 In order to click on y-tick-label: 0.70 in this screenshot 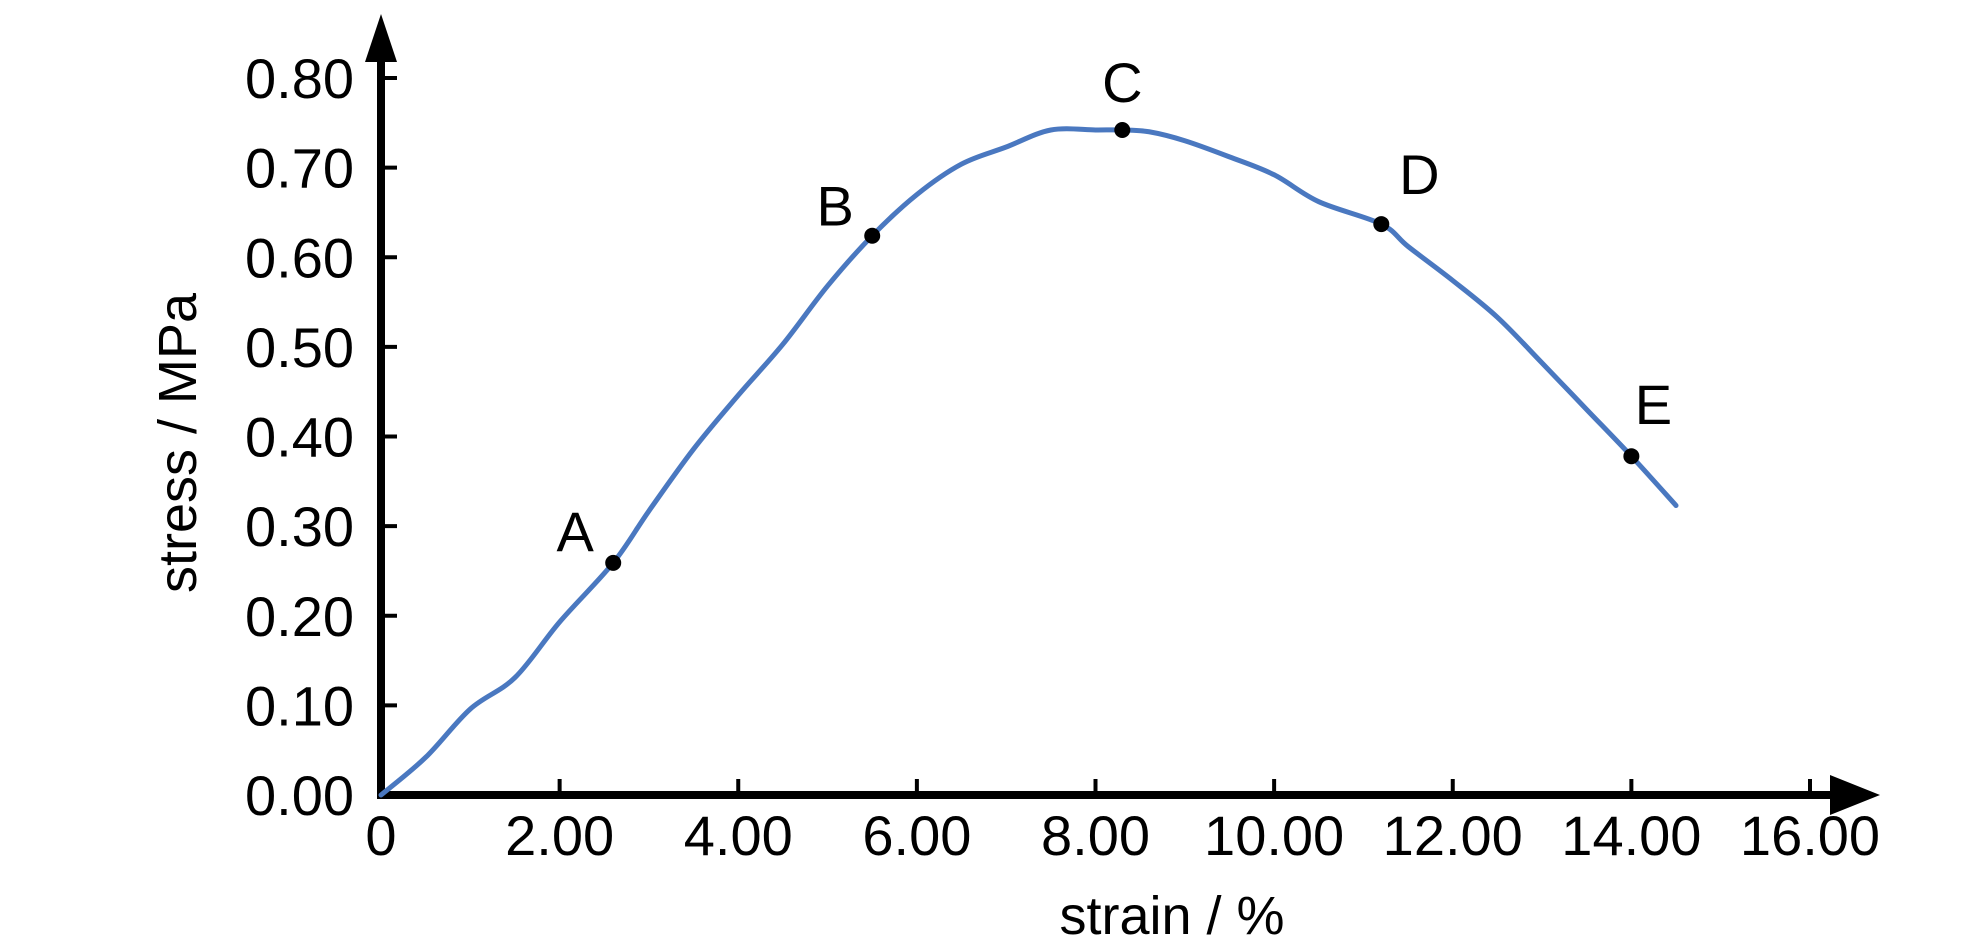, I will do `click(299, 168)`.